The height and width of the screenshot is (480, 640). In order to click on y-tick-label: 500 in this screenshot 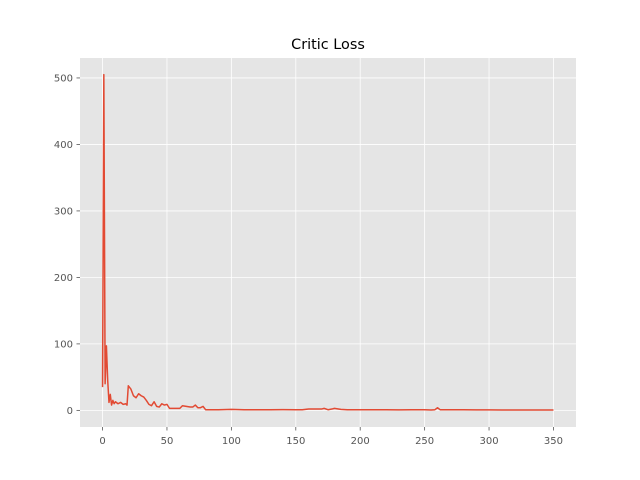, I will do `click(63, 78)`.